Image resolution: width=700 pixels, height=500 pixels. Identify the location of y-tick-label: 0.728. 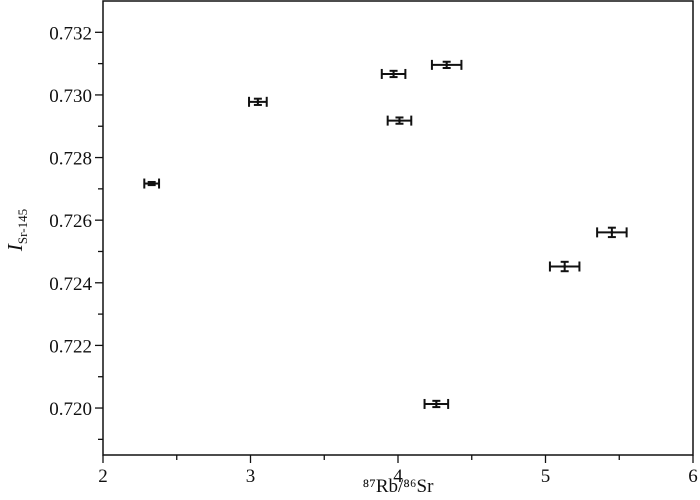
(70, 159).